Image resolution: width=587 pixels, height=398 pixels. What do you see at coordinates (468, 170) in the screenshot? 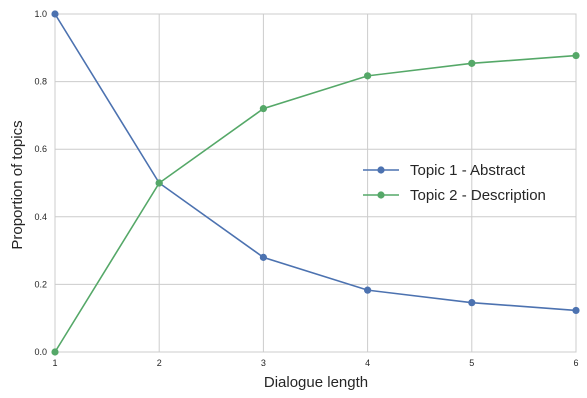
I see `legend-label: Topic 1 - Abstract` at bounding box center [468, 170].